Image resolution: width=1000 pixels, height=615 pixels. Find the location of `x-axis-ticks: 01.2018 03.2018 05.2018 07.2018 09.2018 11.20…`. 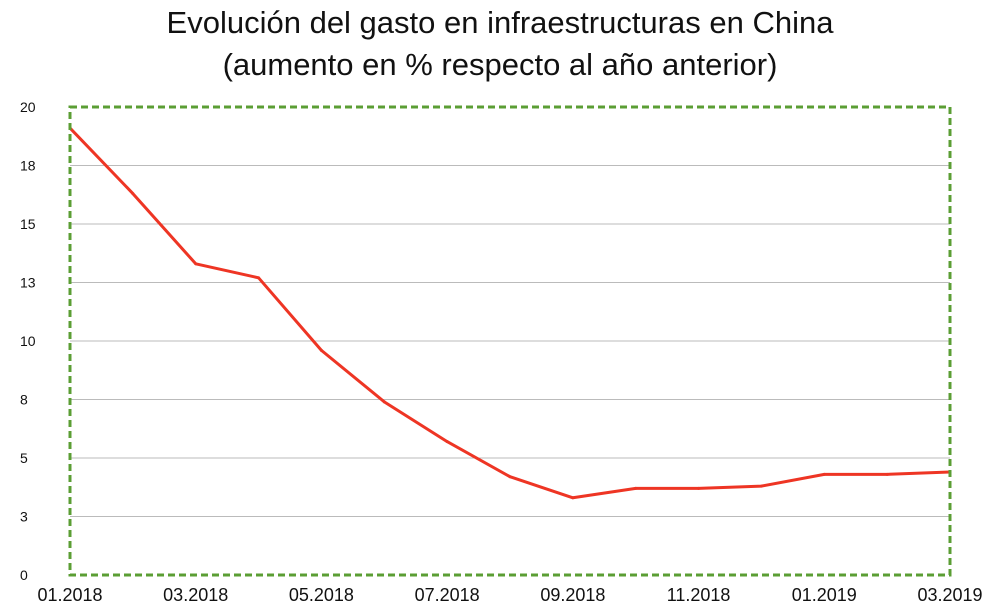

x-axis-ticks: 01.2018 03.2018 05.2018 07.2018 09.2018 11.20… is located at coordinates (509, 595).